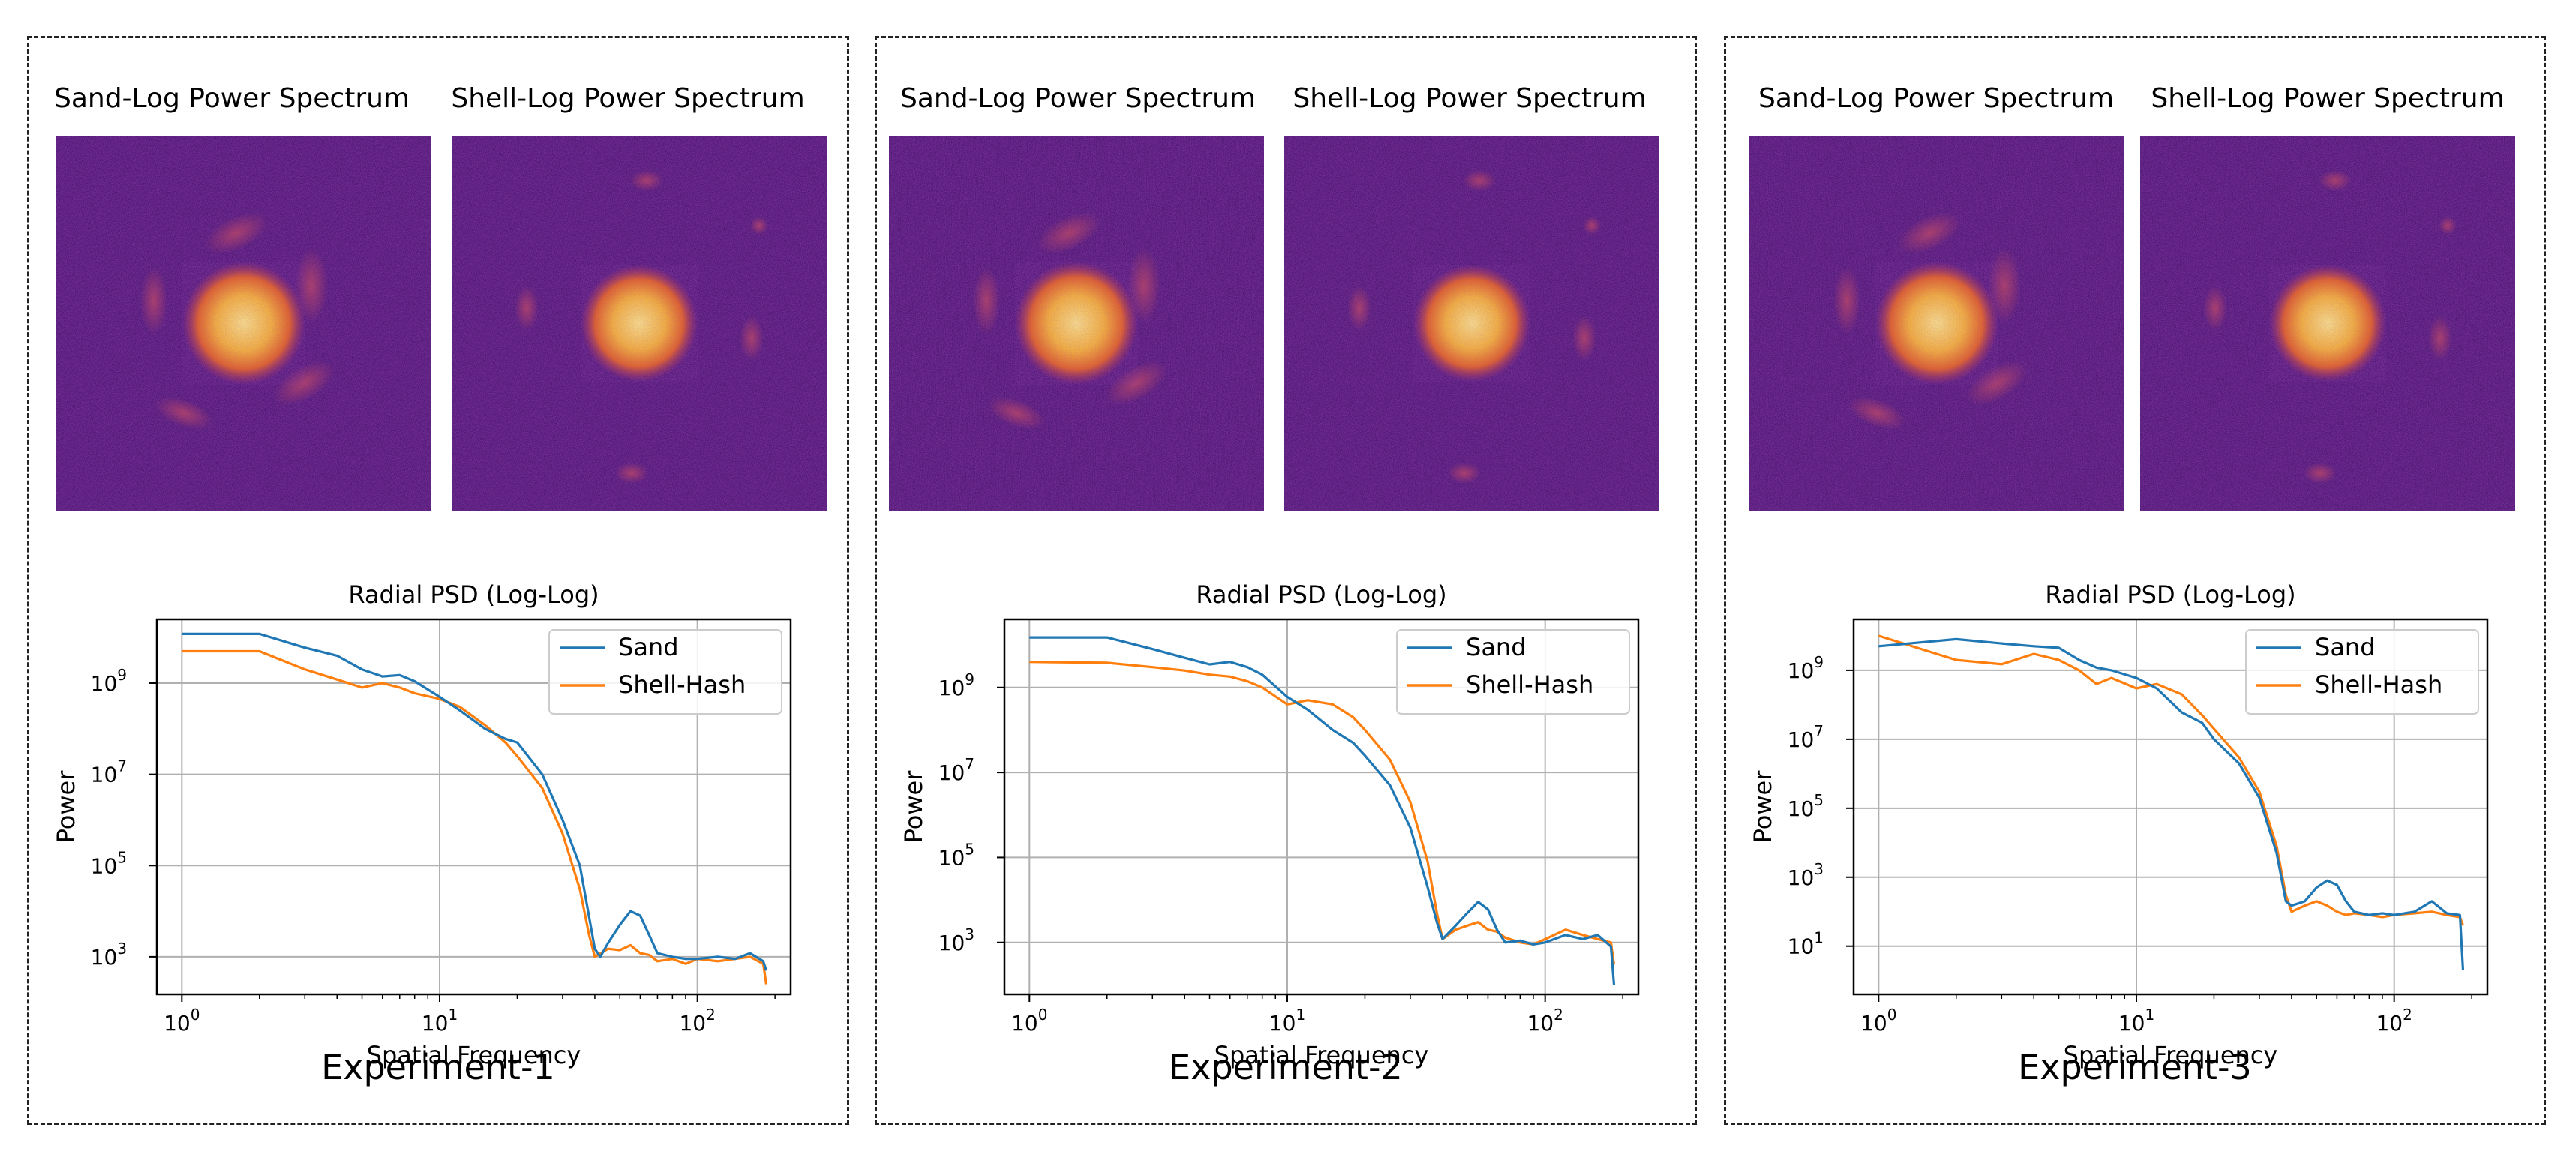 Image resolution: width=2576 pixels, height=1154 pixels. I want to click on experiment-label: Experiment-3, so click(2135, 1067).